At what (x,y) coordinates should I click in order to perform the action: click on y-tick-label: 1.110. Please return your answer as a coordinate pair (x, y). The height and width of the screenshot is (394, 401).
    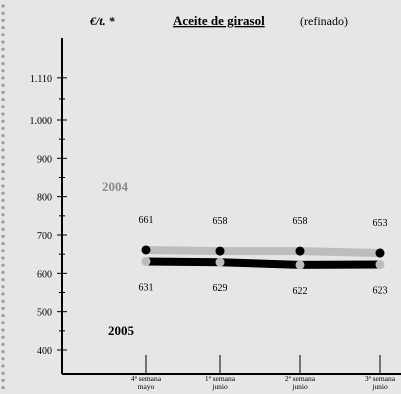
    Looking at the image, I should click on (41, 79).